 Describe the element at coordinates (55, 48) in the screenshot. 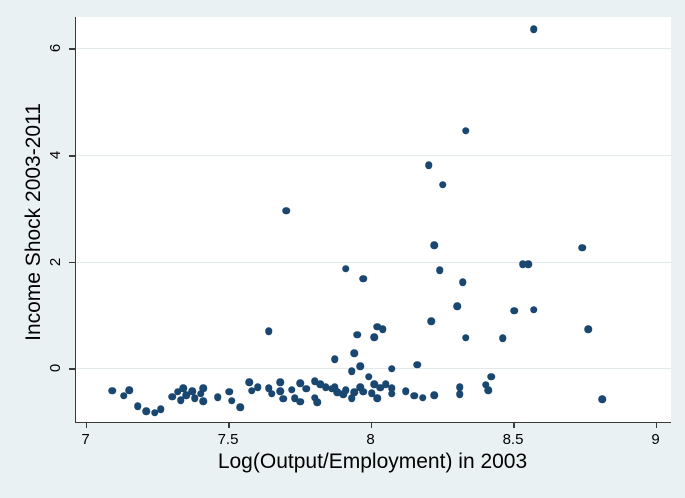

I see `y-tick-label: 6` at that location.